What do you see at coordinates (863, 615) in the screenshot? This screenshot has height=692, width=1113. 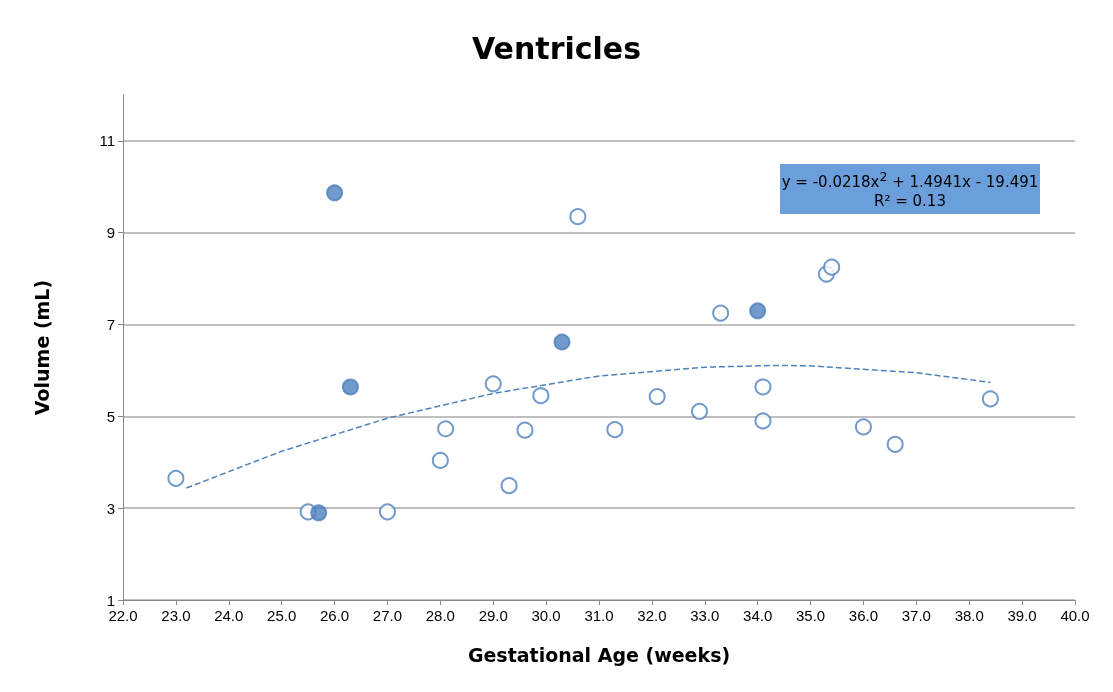 I see `x-tick-label: 36.0` at bounding box center [863, 615].